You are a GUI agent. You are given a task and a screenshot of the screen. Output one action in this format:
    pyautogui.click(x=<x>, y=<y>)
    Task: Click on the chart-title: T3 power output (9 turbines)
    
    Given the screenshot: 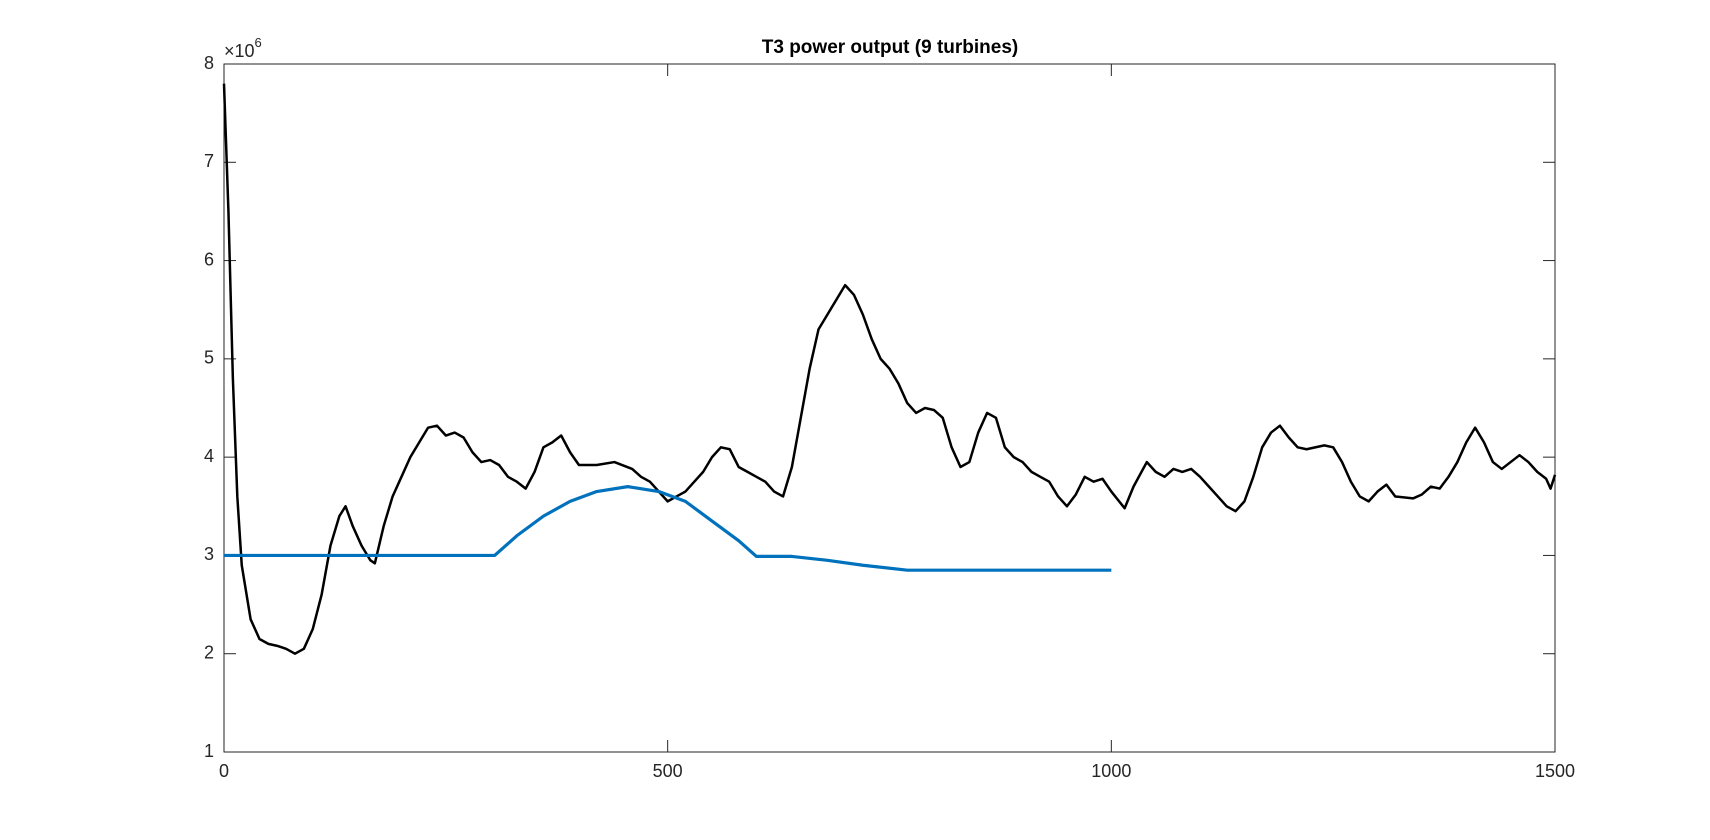 What is the action you would take?
    pyautogui.click(x=890, y=47)
    